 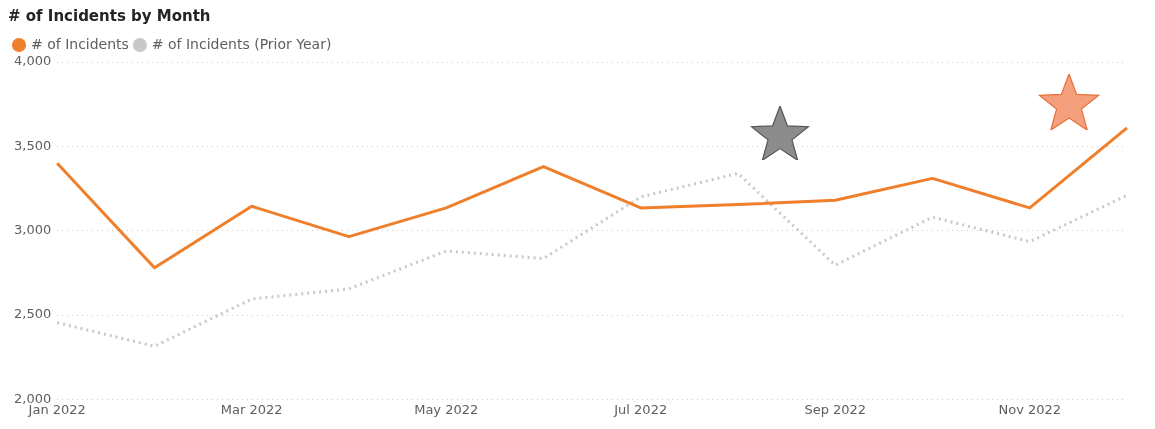 I want to click on legend-label: # of Incidents (Prior Year), so click(x=241, y=43).